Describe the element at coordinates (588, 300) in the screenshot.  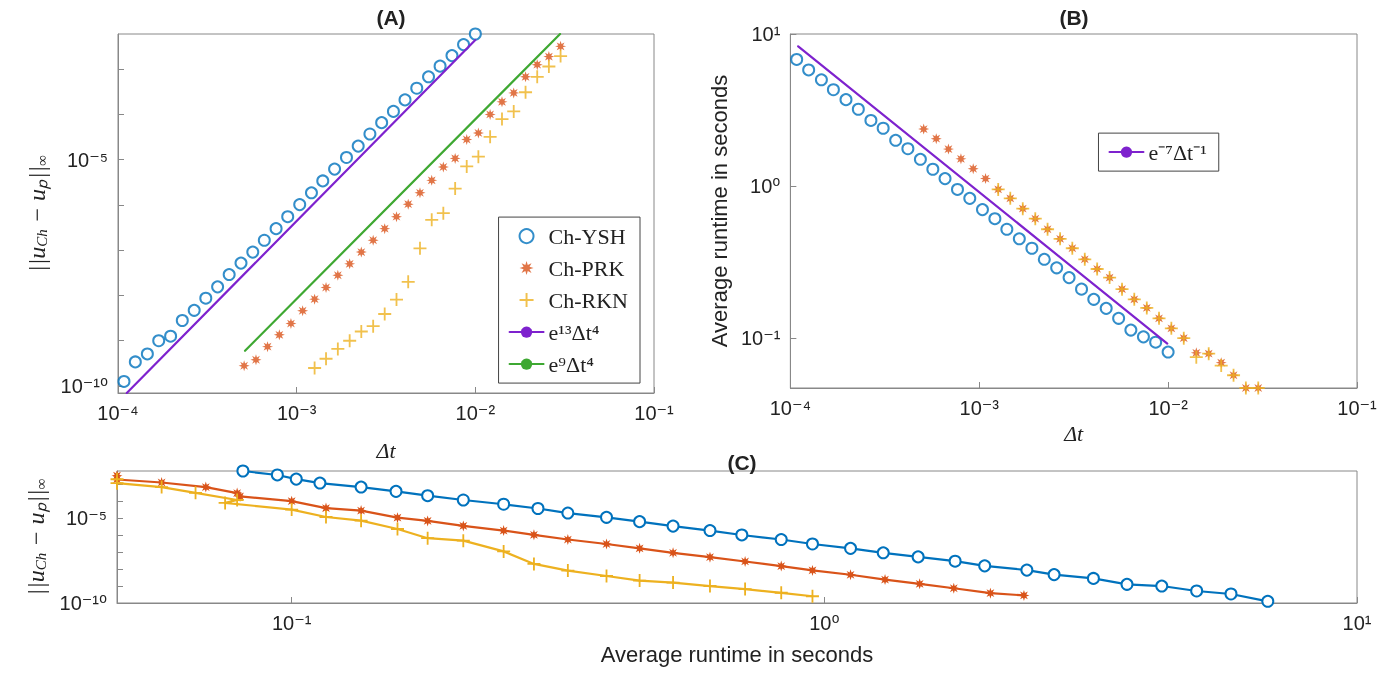
I see `legend-label: Ch-RKN` at that location.